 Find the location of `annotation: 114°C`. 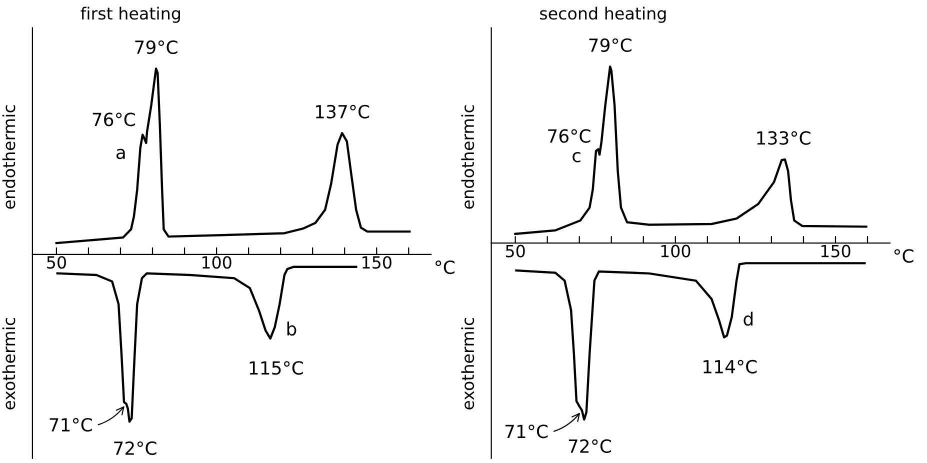

annotation: 114°C is located at coordinates (730, 367).